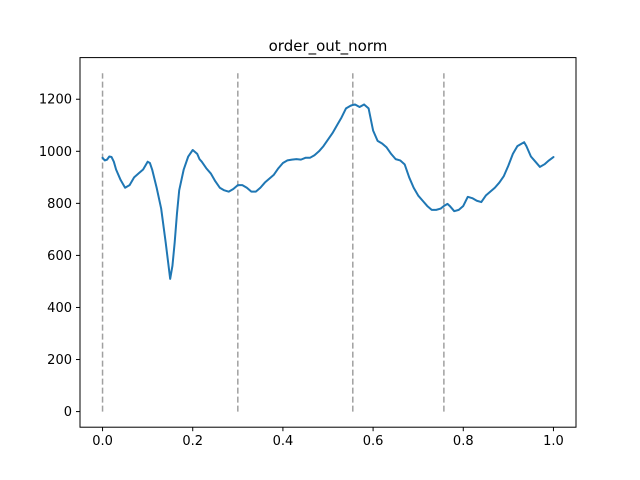 This screenshot has height=480, width=640. What do you see at coordinates (328, 438) in the screenshot?
I see `x-axis: 0.0 0.2 0.4 0.6 0.8 1.0` at bounding box center [328, 438].